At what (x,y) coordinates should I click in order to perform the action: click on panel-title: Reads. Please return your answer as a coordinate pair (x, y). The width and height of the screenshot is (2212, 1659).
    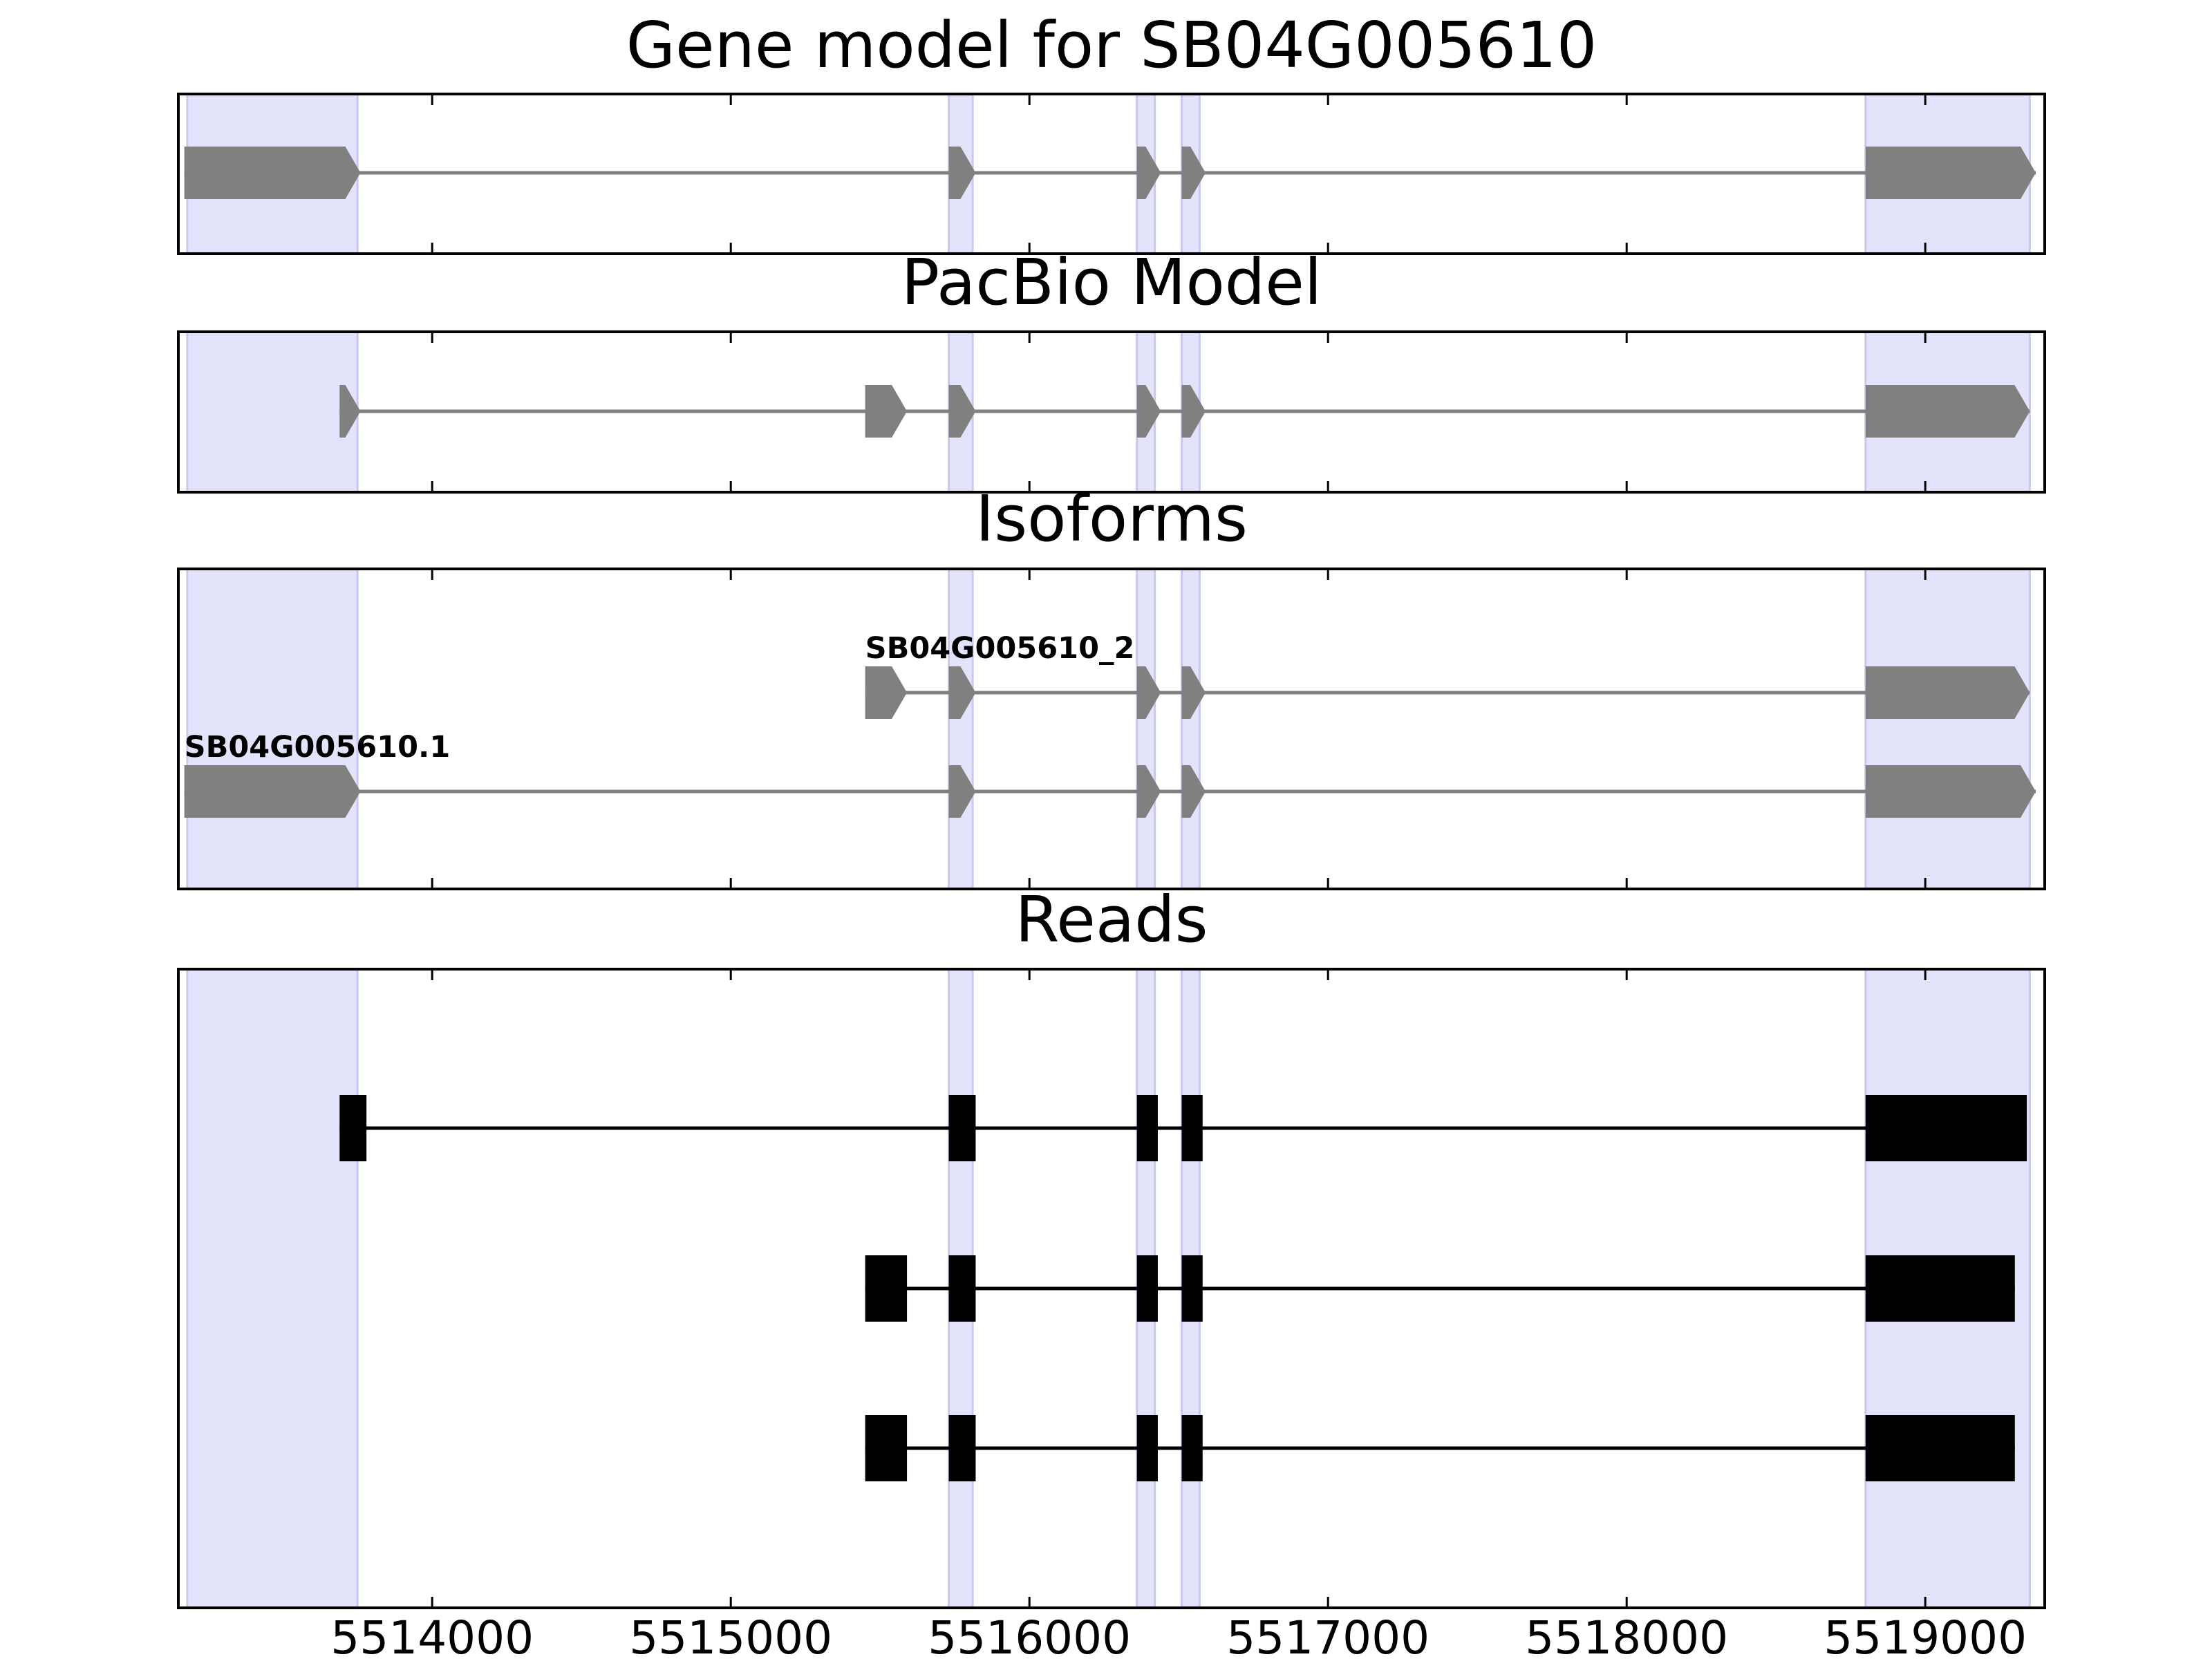
    Looking at the image, I should click on (1111, 920).